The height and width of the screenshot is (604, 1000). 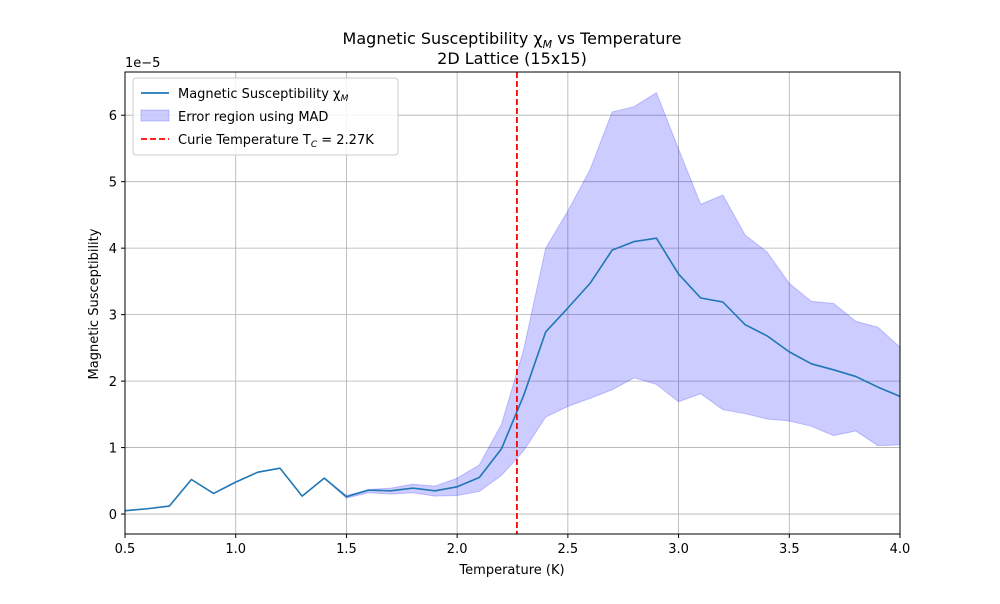 I want to click on x-axis-label: Temperature (K), so click(x=511, y=570).